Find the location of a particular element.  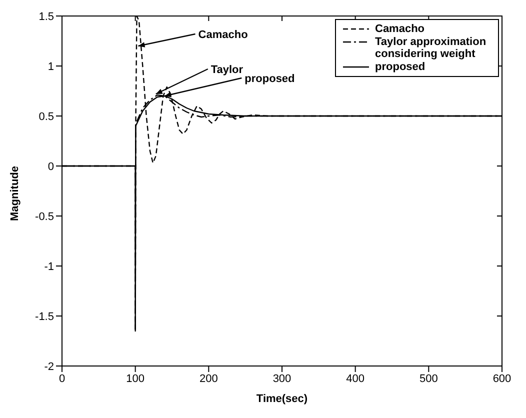

y-tick-label: 0 is located at coordinates (51, 166).